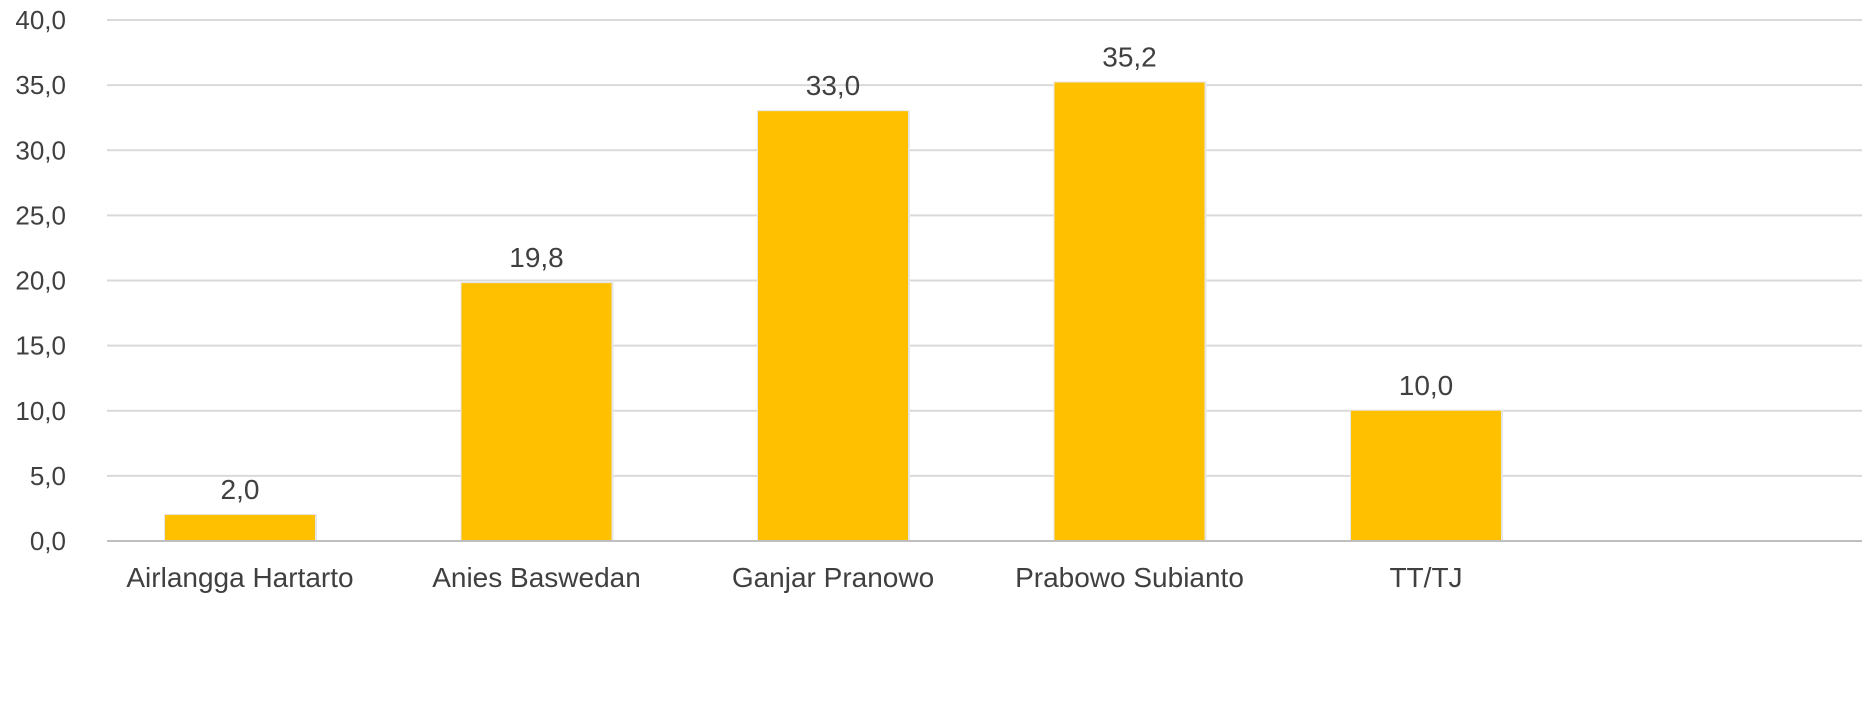  What do you see at coordinates (48, 541) in the screenshot?
I see `y-tick-label: 0,0` at bounding box center [48, 541].